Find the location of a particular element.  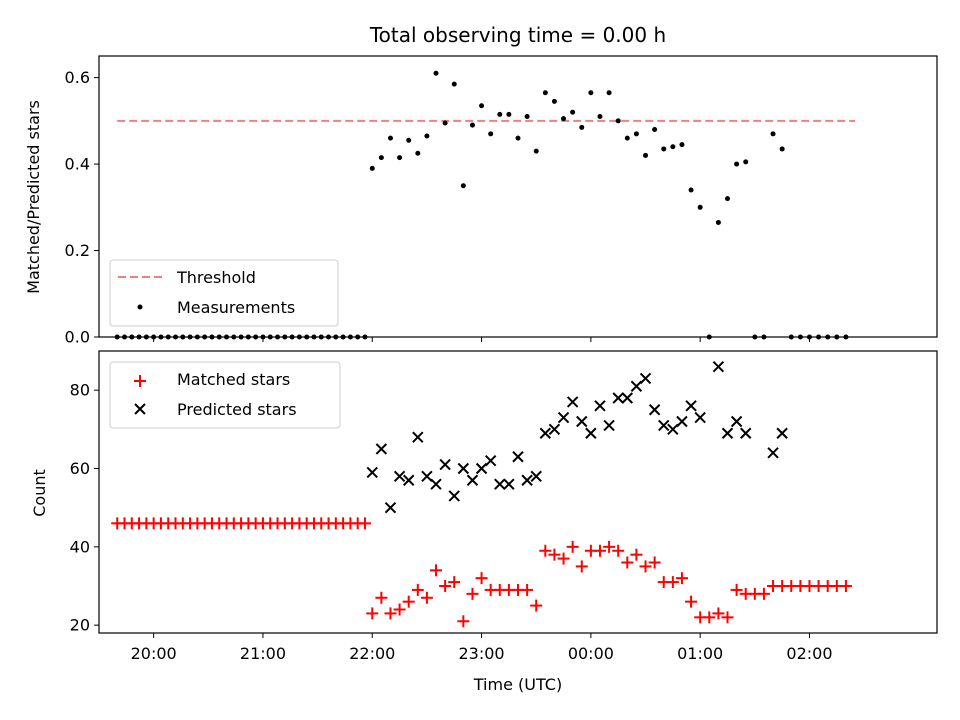

x-tick-label: 20:00 is located at coordinates (154, 653).